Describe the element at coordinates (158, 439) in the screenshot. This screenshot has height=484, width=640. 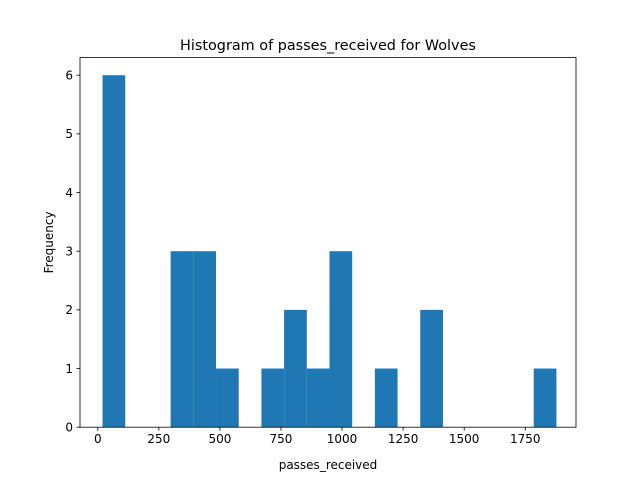
I see `x-tick-label: 250` at that location.